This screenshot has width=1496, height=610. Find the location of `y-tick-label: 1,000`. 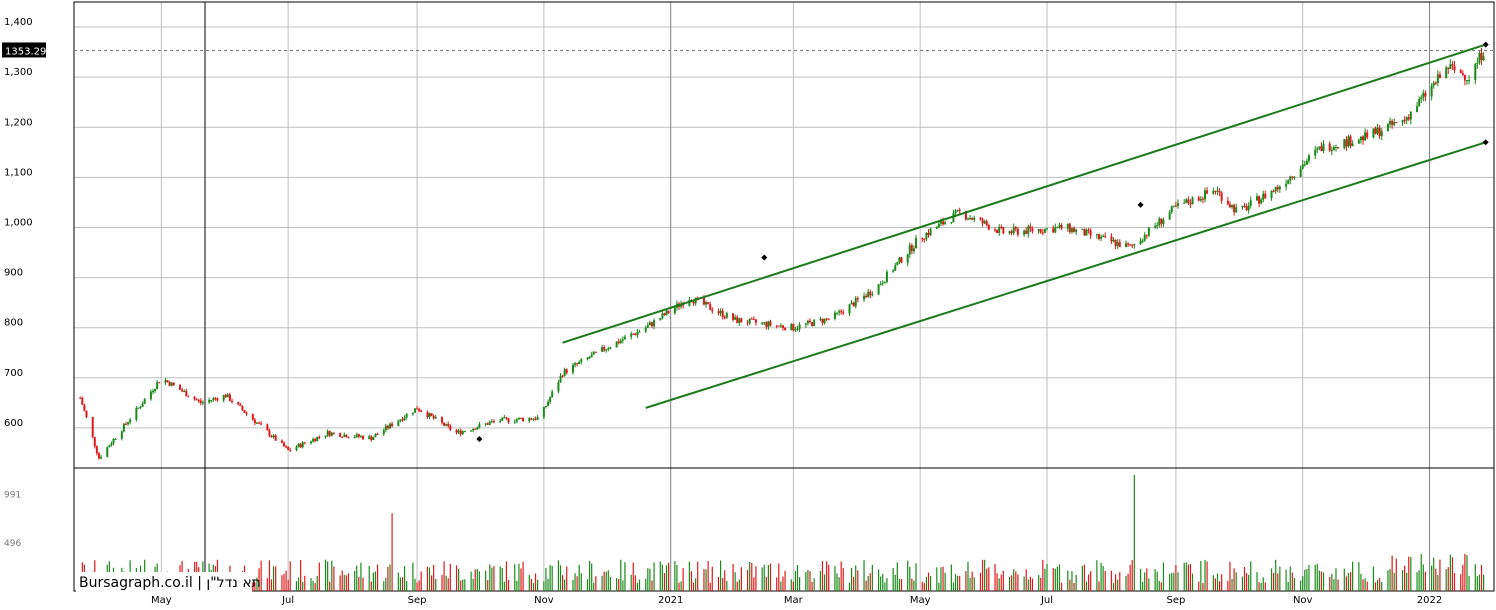

y-tick-label: 1,000 is located at coordinates (18, 222).